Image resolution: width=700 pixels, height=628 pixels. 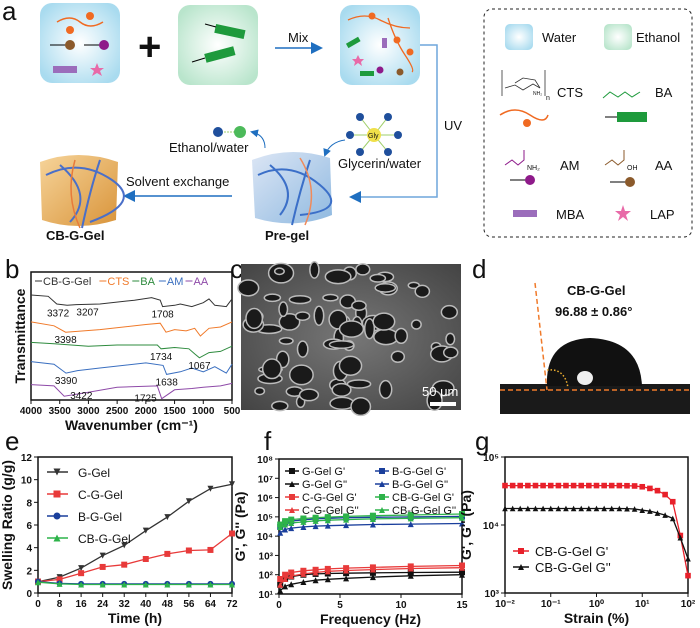 What do you see at coordinates (664, 92) in the screenshot?
I see `legend-ba: BA` at bounding box center [664, 92].